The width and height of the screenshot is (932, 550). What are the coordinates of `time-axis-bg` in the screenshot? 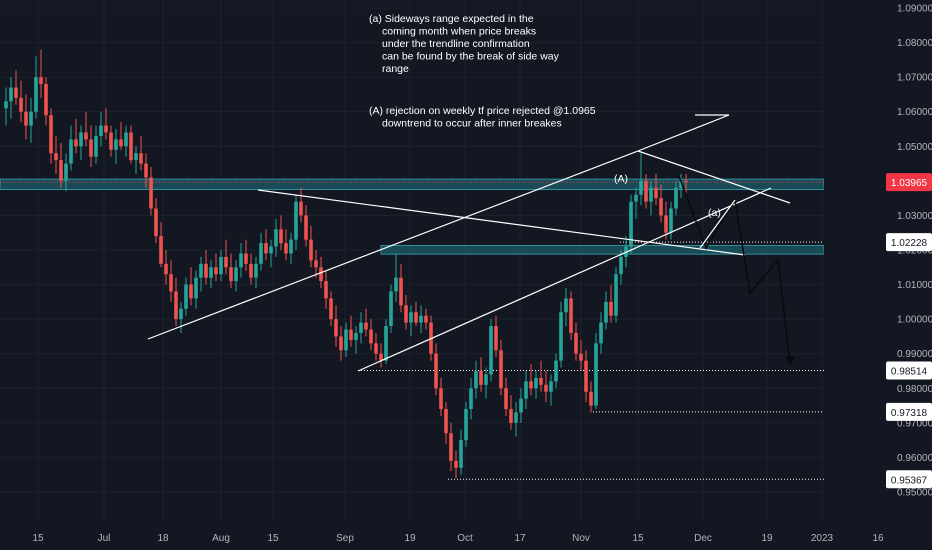 It's located at (466, 535).